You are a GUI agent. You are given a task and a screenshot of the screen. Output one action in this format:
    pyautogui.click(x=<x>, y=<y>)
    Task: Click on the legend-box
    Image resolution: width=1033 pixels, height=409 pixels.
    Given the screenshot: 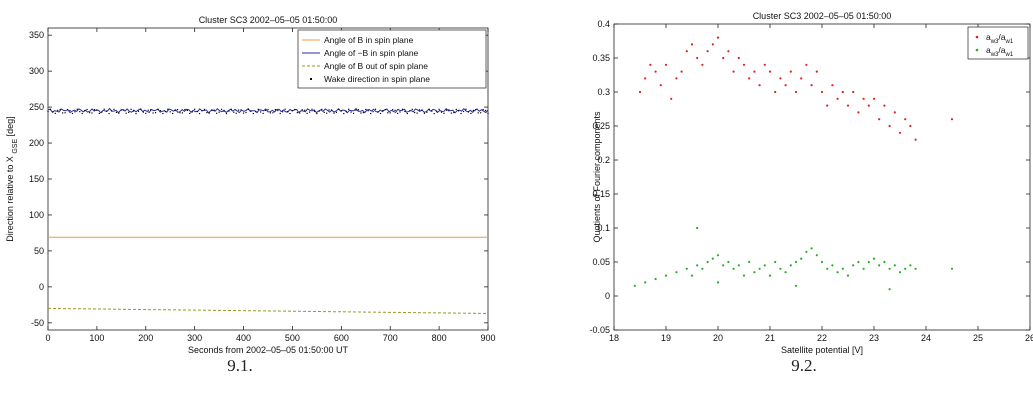 What is the action you would take?
    pyautogui.click(x=392, y=59)
    